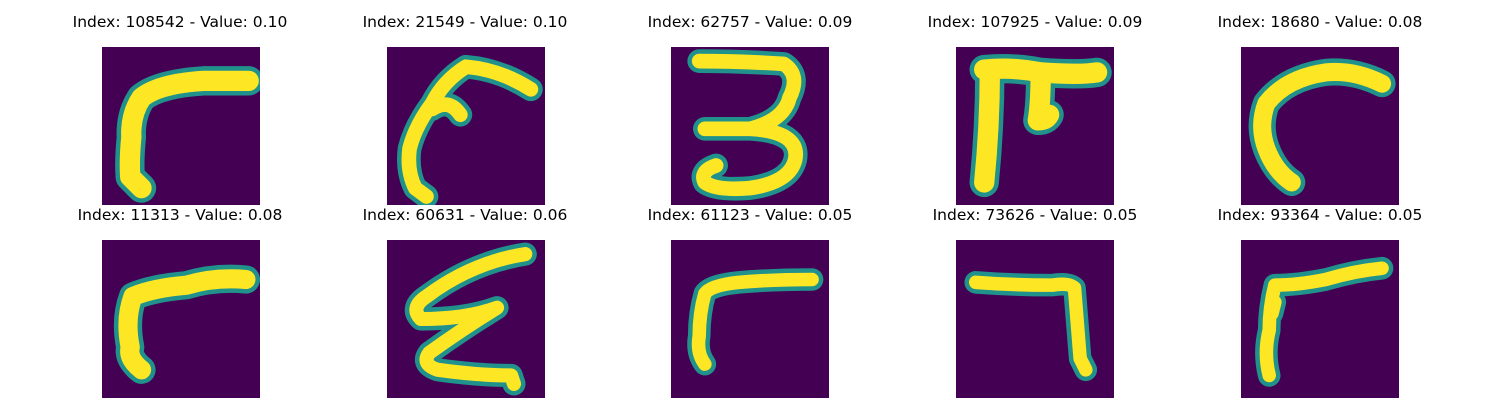  What do you see at coordinates (1320, 215) in the screenshot?
I see `sample-title: Index: 93364 - Value: 0.05` at bounding box center [1320, 215].